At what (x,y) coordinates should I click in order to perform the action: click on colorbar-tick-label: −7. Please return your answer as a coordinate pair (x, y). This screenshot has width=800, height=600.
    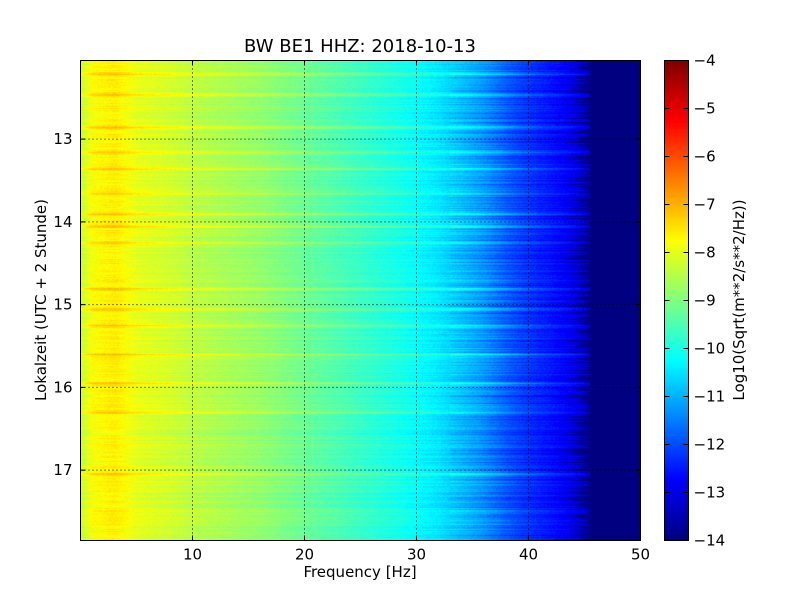
    Looking at the image, I should click on (705, 205).